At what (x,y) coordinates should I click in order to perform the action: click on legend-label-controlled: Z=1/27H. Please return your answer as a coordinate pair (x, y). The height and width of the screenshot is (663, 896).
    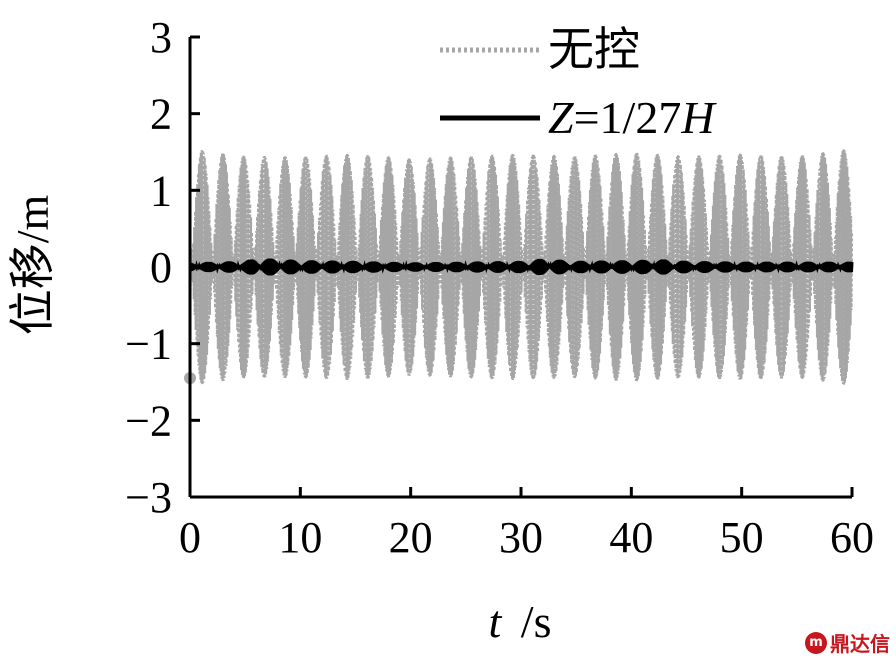
    Looking at the image, I should click on (632, 117).